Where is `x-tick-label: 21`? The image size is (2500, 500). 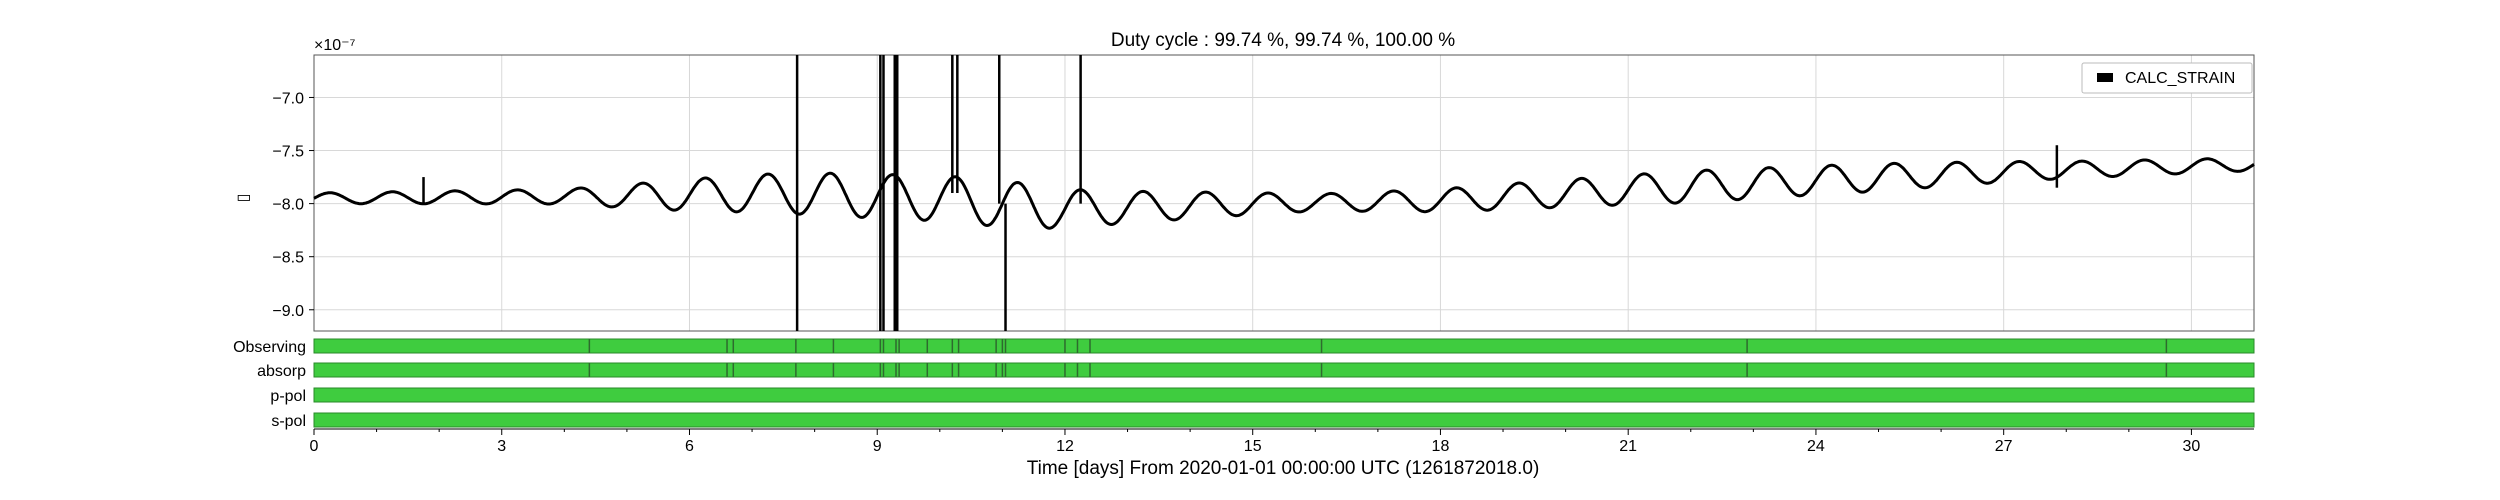 x-tick-label: 21 is located at coordinates (1628, 446).